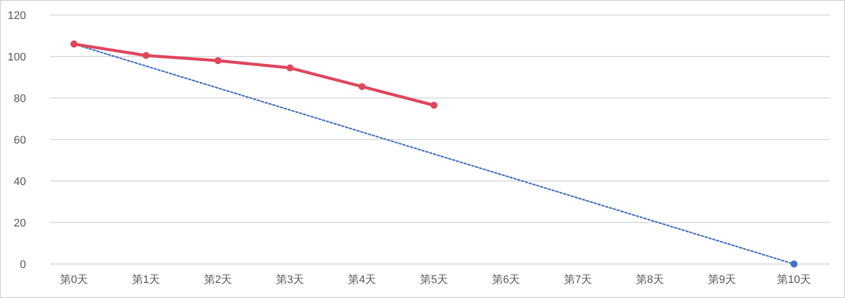 Image resolution: width=845 pixels, height=298 pixels. What do you see at coordinates (20, 98) in the screenshot?
I see `y-tick-label: 80` at bounding box center [20, 98].